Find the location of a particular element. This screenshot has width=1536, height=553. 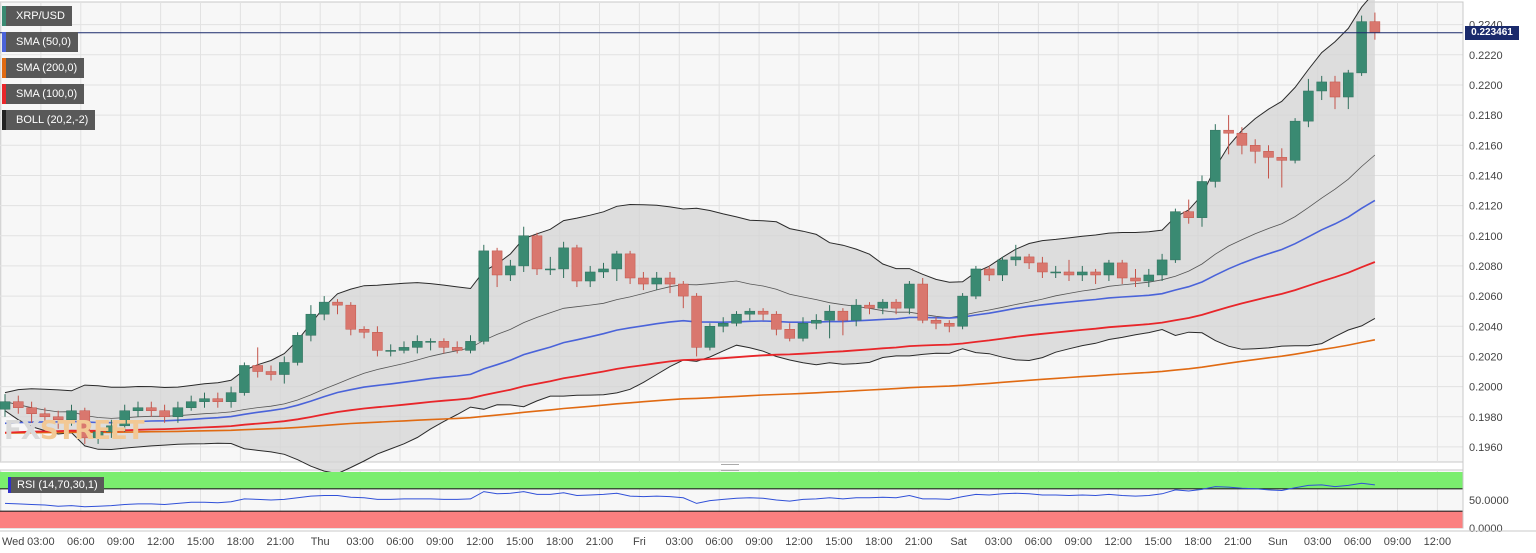

legend-symbol: XRP/USD is located at coordinates (37, 16).